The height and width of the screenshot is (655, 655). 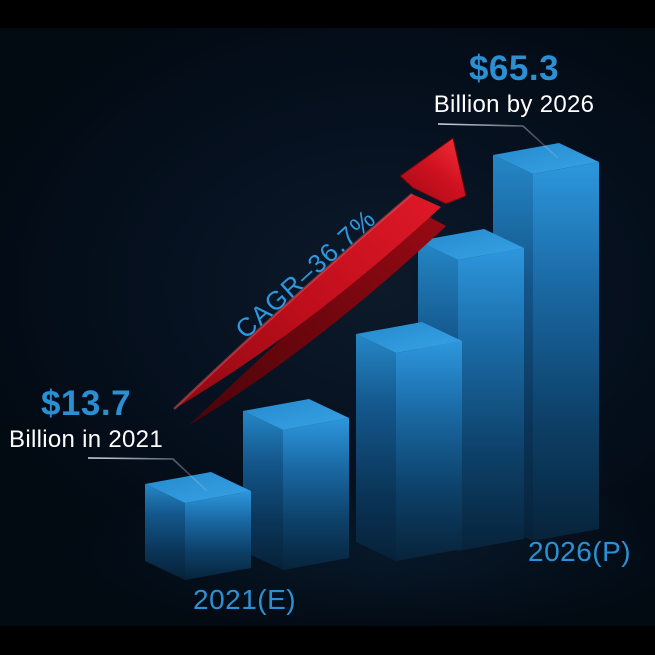 I want to click on axis-label-2021: 2021(E), so click(x=245, y=599).